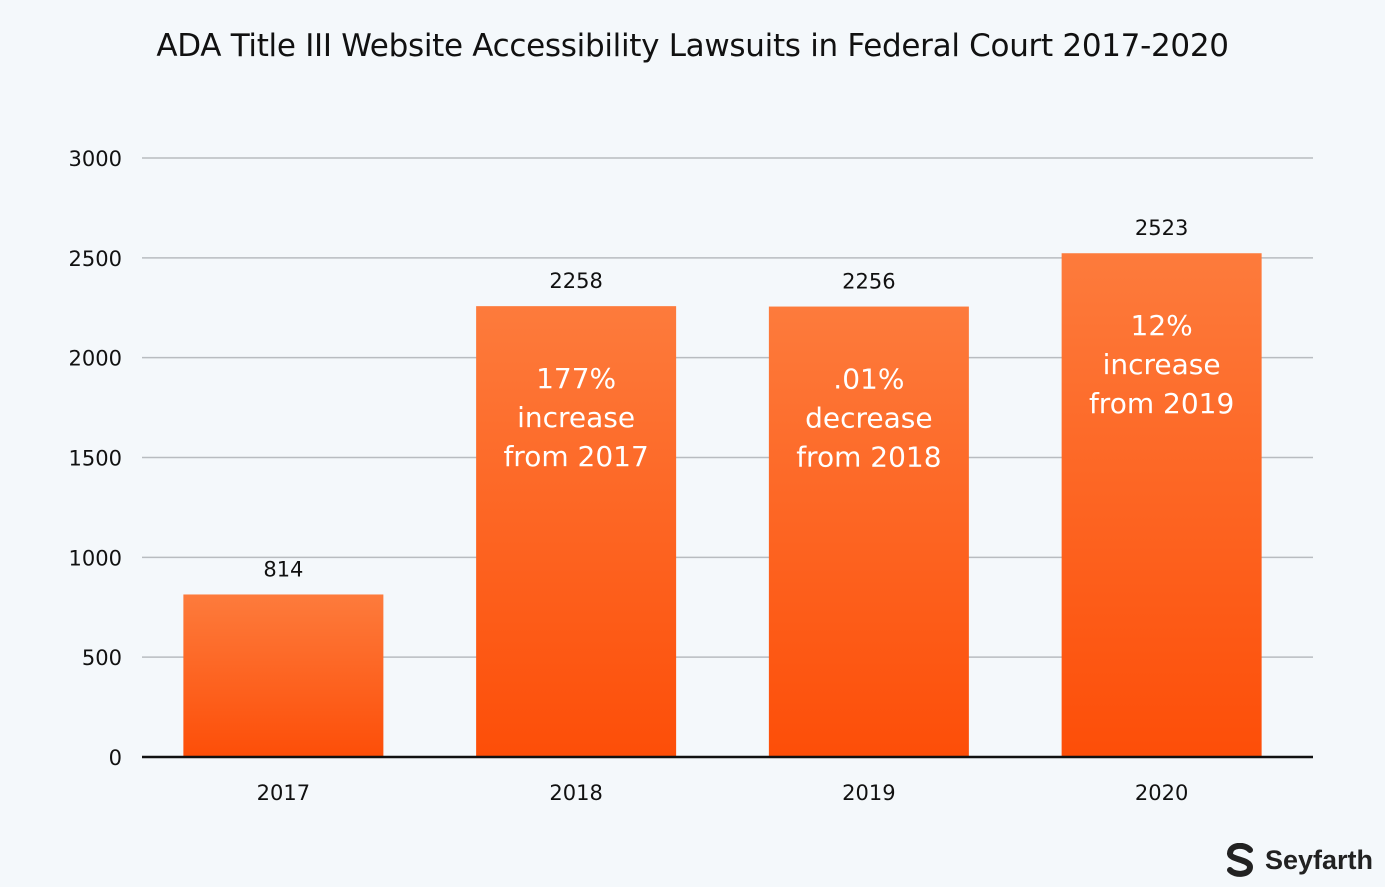 This screenshot has height=887, width=1385. Describe the element at coordinates (283, 675) in the screenshot. I see `bar-2017` at that location.